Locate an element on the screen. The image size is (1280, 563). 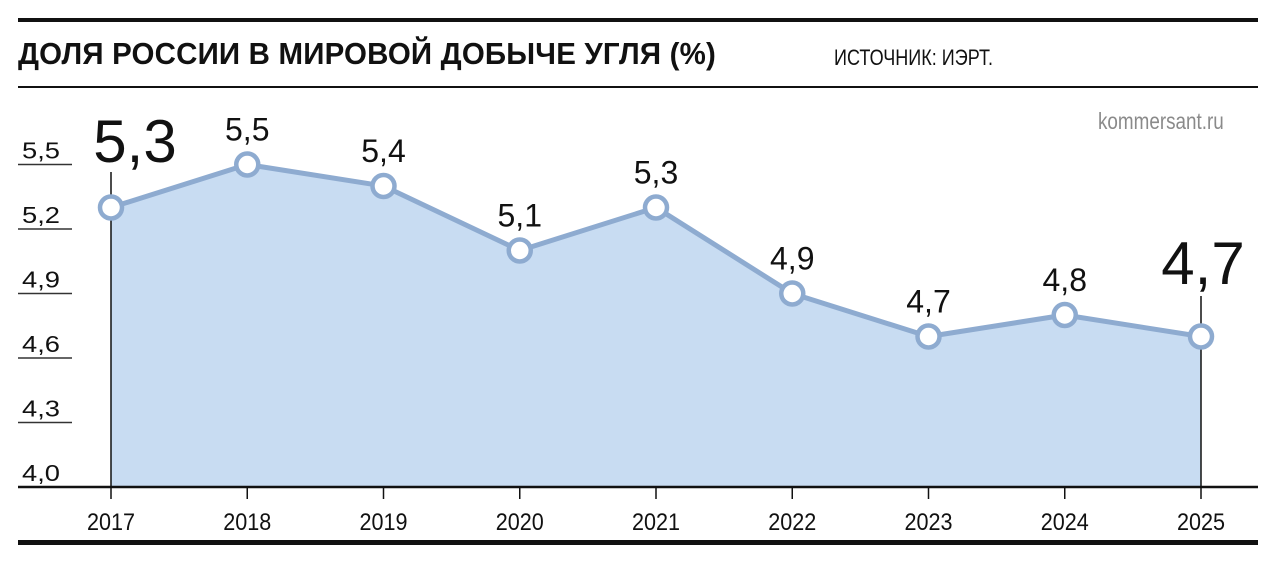
y-tick: 4,6 is located at coordinates (45, 345).